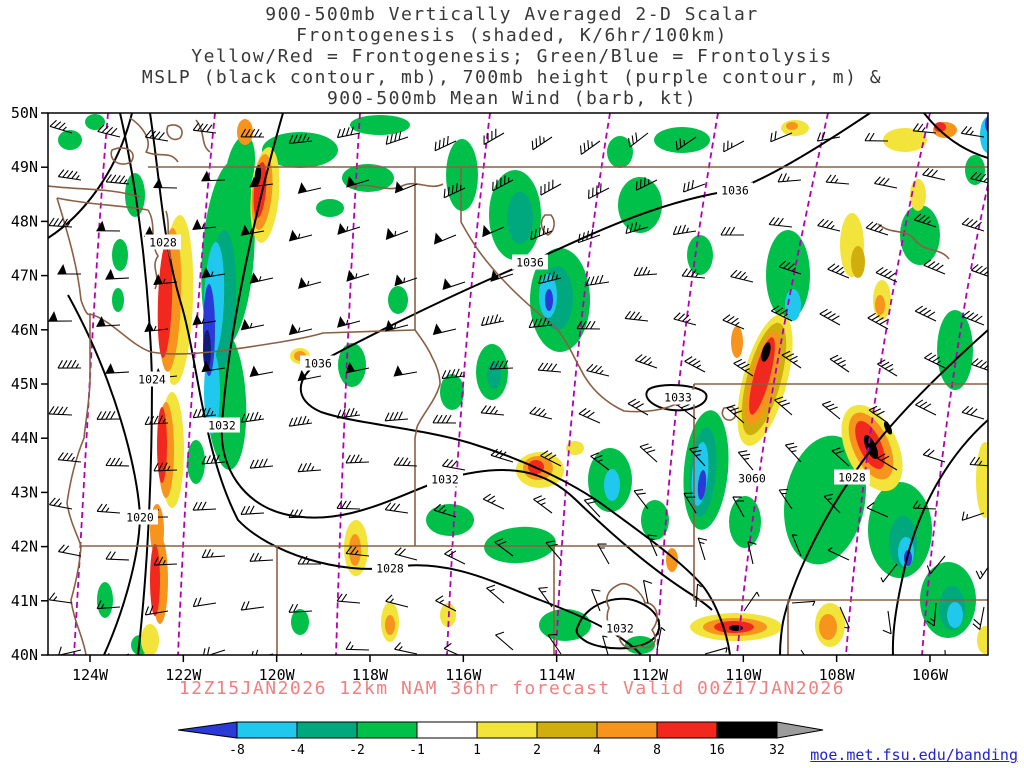 The image size is (1024, 768). I want to click on title-line: Frontogenesis (shaded, K/6hr/100km), so click(512, 35).